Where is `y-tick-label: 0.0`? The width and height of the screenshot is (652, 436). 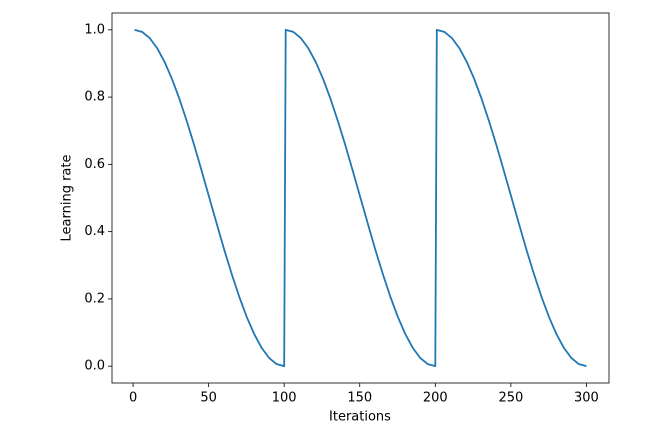
y-tick-label: 0.0 is located at coordinates (94, 366).